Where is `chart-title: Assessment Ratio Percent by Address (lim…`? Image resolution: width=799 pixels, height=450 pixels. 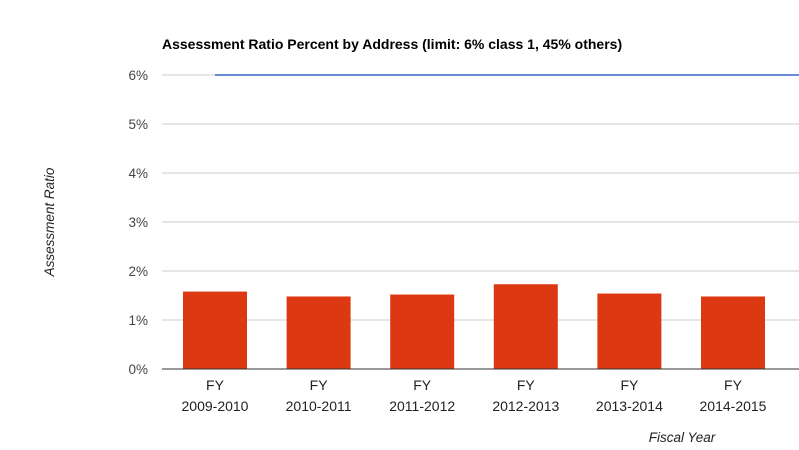 chart-title: Assessment Ratio Percent by Address (lim… is located at coordinates (392, 44).